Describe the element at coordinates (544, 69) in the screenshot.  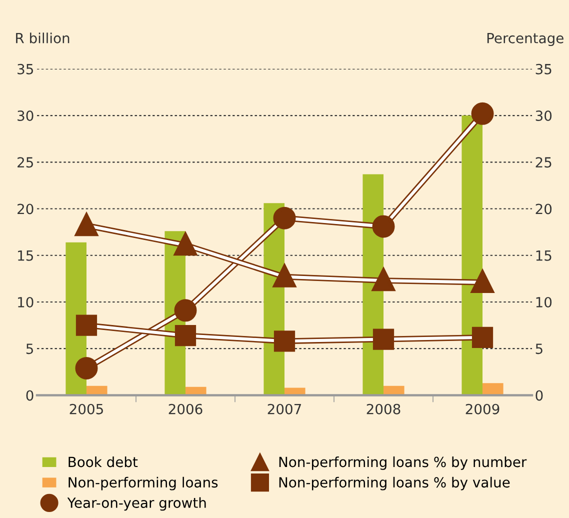
I see `y2-tick-label: 35` at that location.